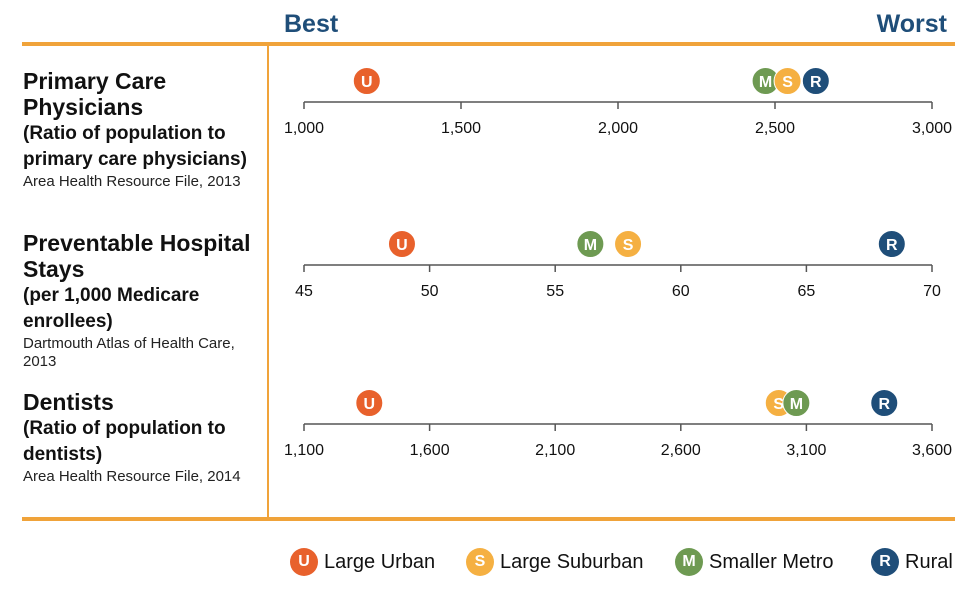 Image resolution: width=977 pixels, height=595 pixels. What do you see at coordinates (618, 128) in the screenshot?
I see `tick-label: 2,000` at bounding box center [618, 128].